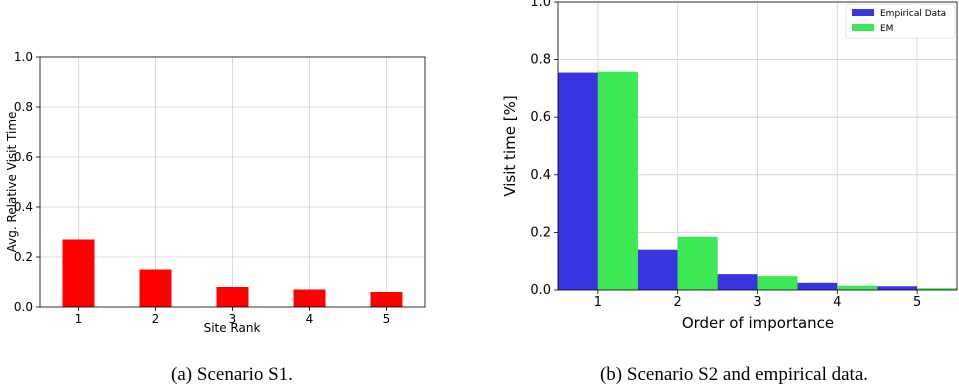 Image resolution: width=959 pixels, height=389 pixels. I want to click on chart-b-legend: Empirical Data EM, so click(900, 21).